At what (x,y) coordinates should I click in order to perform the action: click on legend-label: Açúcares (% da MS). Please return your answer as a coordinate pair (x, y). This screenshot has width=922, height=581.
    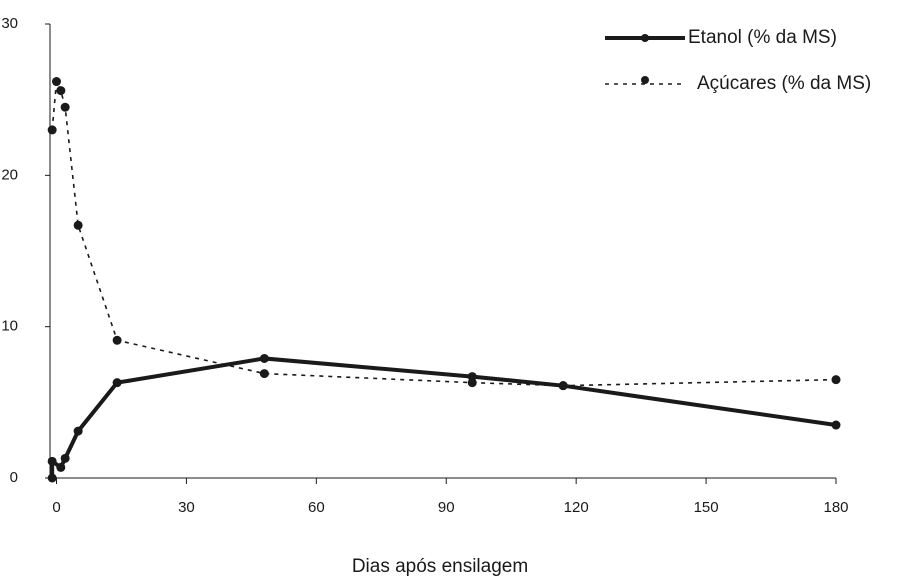
    Looking at the image, I should click on (784, 83).